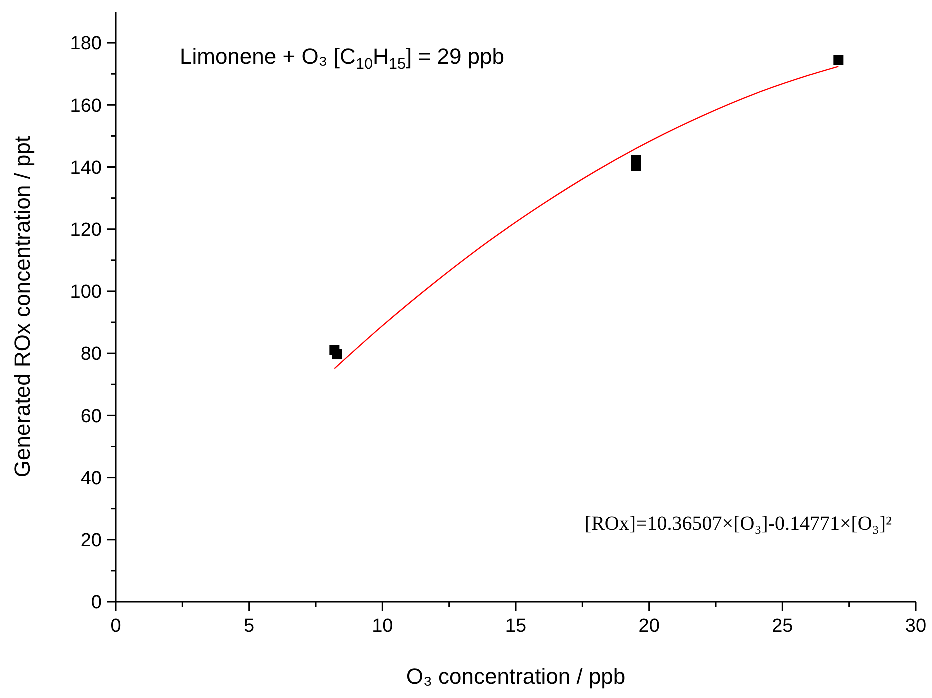 The image size is (932, 698). What do you see at coordinates (516, 676) in the screenshot?
I see `x-axis-title: O₃ concentration / ppb` at bounding box center [516, 676].